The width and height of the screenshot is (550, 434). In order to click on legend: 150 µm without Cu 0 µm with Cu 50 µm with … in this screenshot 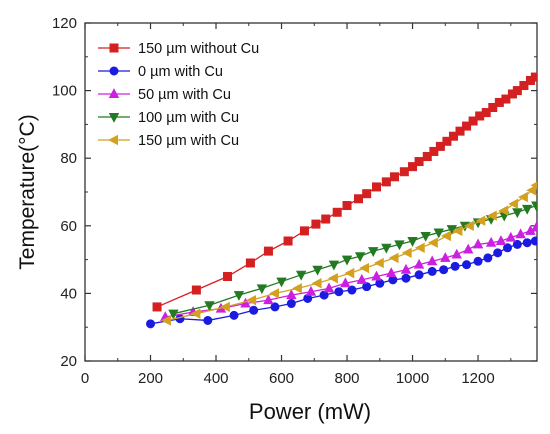, I will do `click(178, 95)`.